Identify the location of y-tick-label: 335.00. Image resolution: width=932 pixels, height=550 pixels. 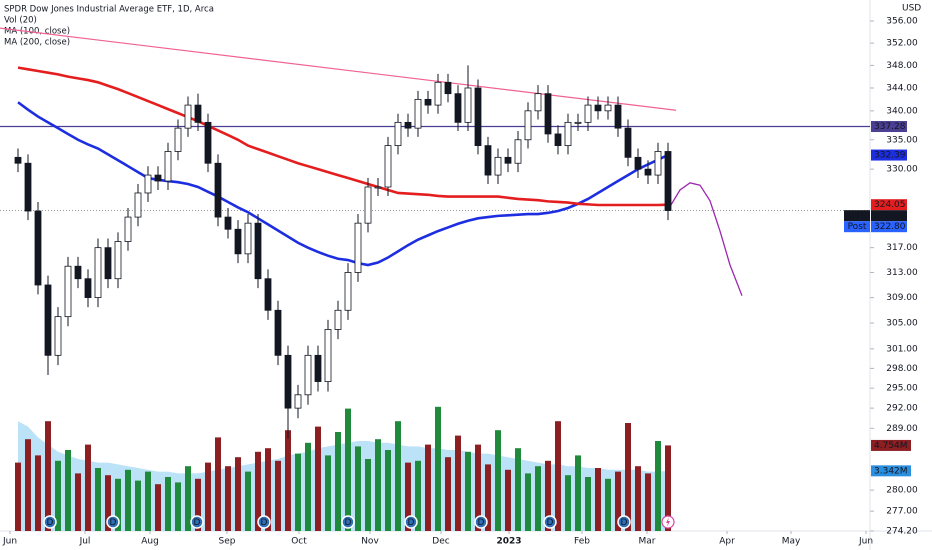
(902, 140).